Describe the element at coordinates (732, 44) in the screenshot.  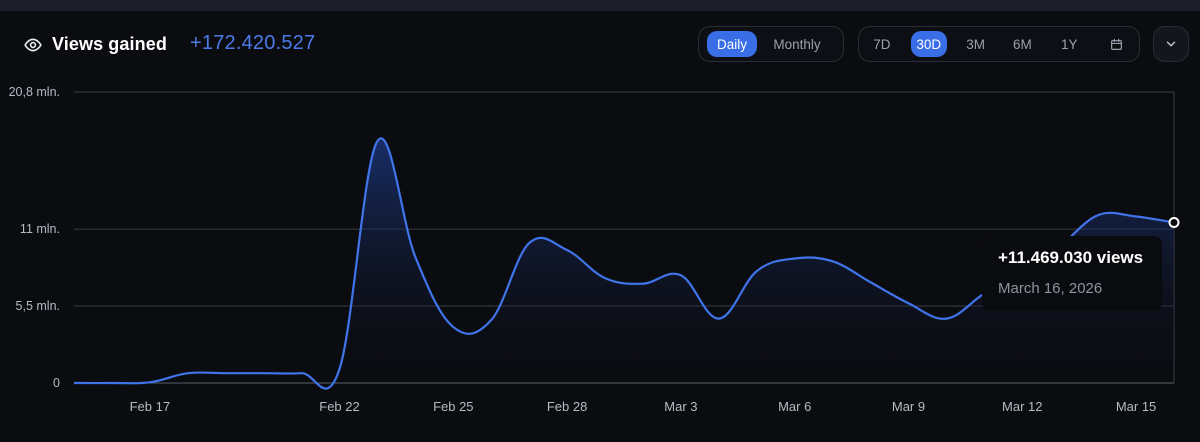
I see `daily-button: Daily` at that location.